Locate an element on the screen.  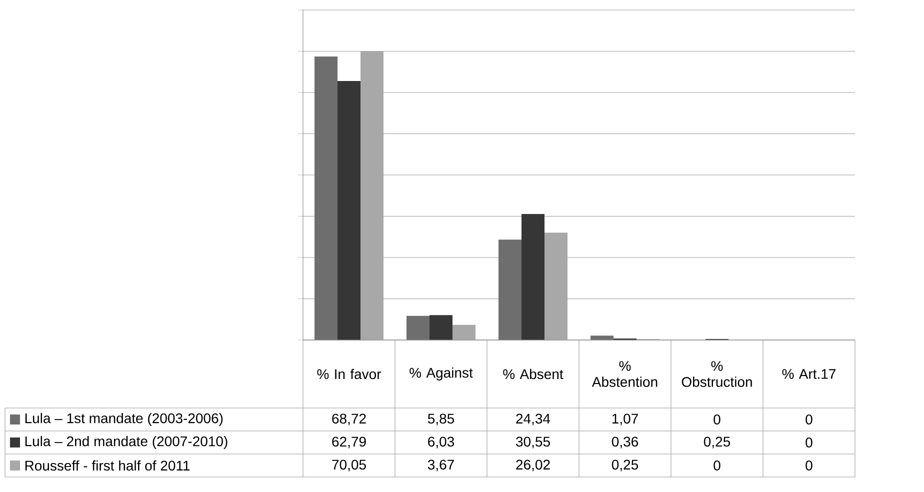
x-tick-label: % In favor is located at coordinates (349, 374).